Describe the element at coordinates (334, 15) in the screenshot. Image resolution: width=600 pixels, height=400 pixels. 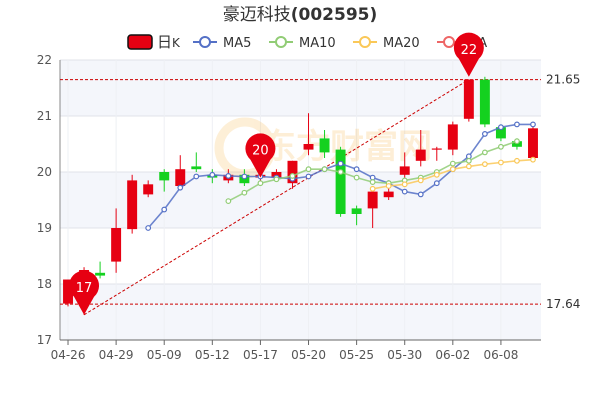
I see `chart-title-code: (002595)` at that location.